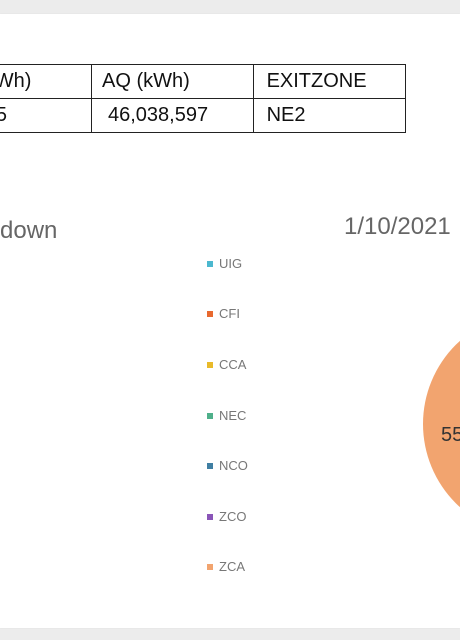 The width and height of the screenshot is (460, 640). What do you see at coordinates (46, 115) in the screenshot?
I see `table-cell: 2,105` at bounding box center [46, 115].